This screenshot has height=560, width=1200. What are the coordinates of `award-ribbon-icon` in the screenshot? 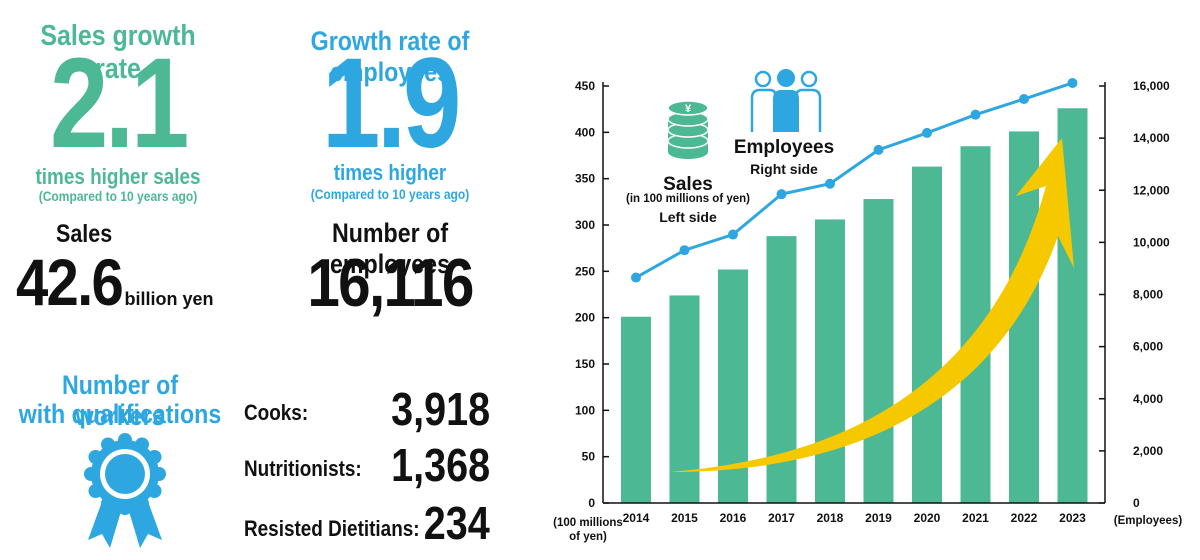 It's located at (125, 490).